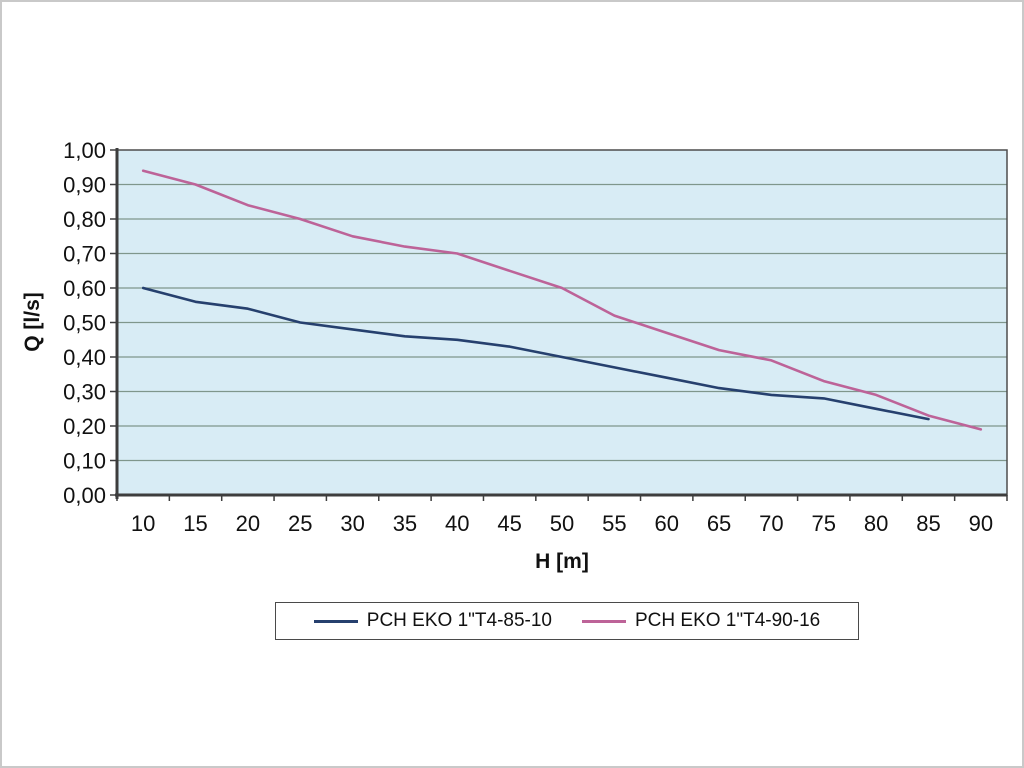 This screenshot has height=768, width=1024. What do you see at coordinates (771, 523) in the screenshot?
I see `x-tick-label: 70` at bounding box center [771, 523].